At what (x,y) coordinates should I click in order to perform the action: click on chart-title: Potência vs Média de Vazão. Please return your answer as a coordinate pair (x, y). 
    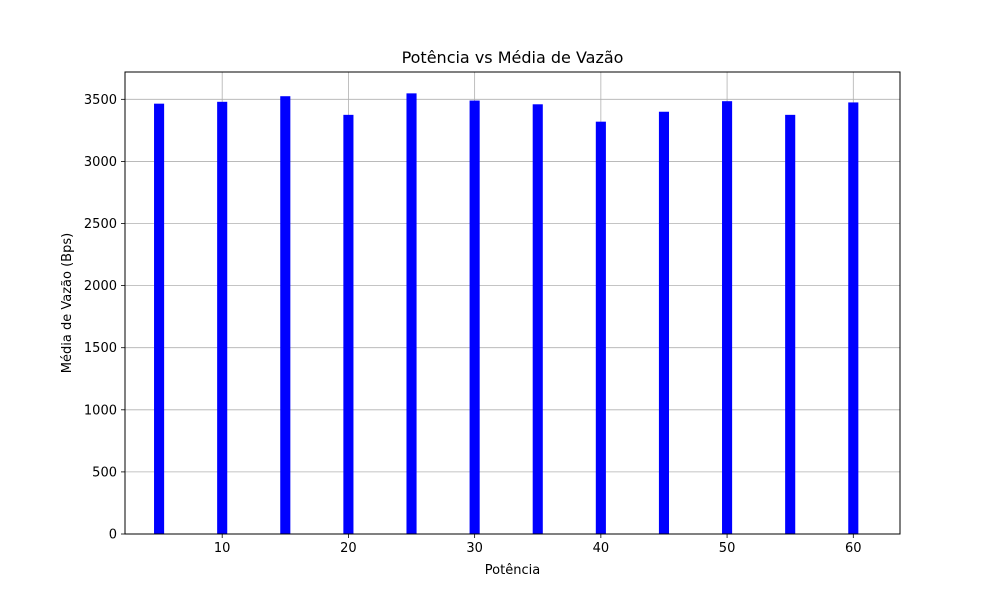
    Looking at the image, I should click on (513, 57).